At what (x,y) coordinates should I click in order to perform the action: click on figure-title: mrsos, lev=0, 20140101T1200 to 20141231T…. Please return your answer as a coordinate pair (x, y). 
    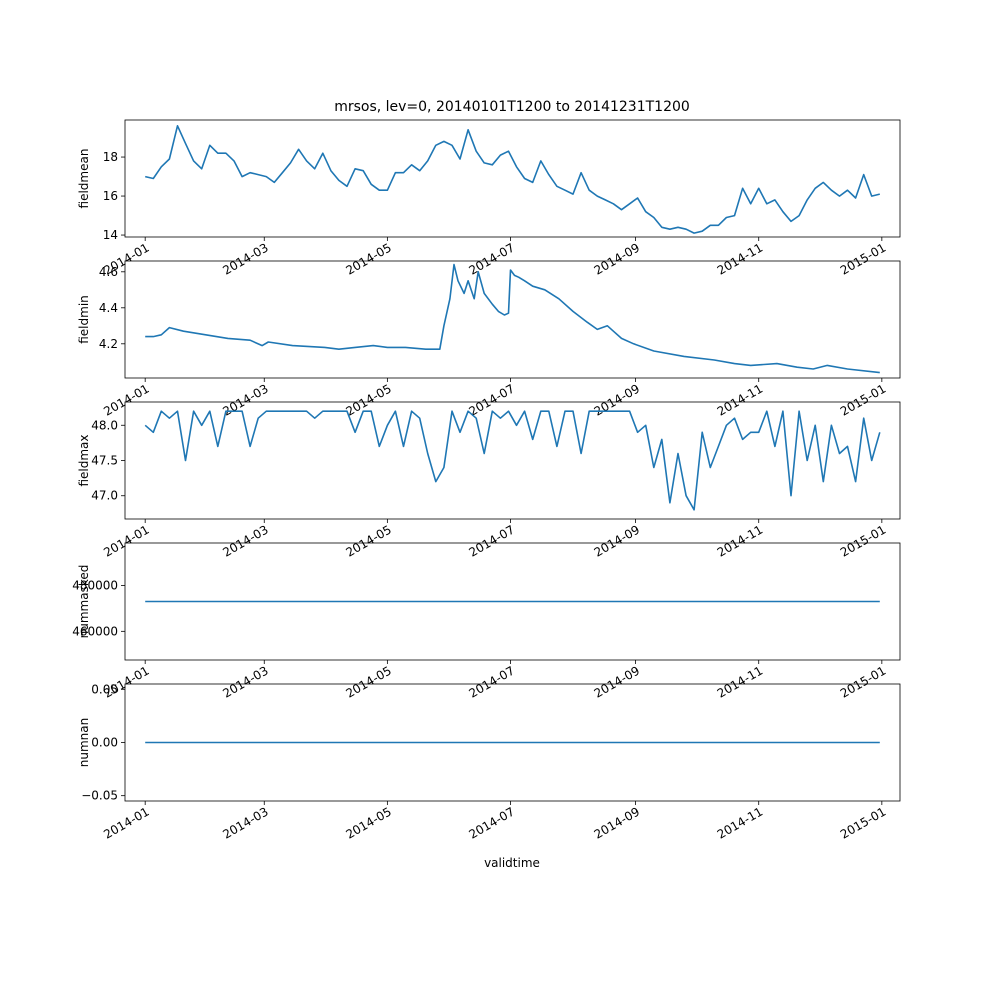
    Looking at the image, I should click on (512, 107).